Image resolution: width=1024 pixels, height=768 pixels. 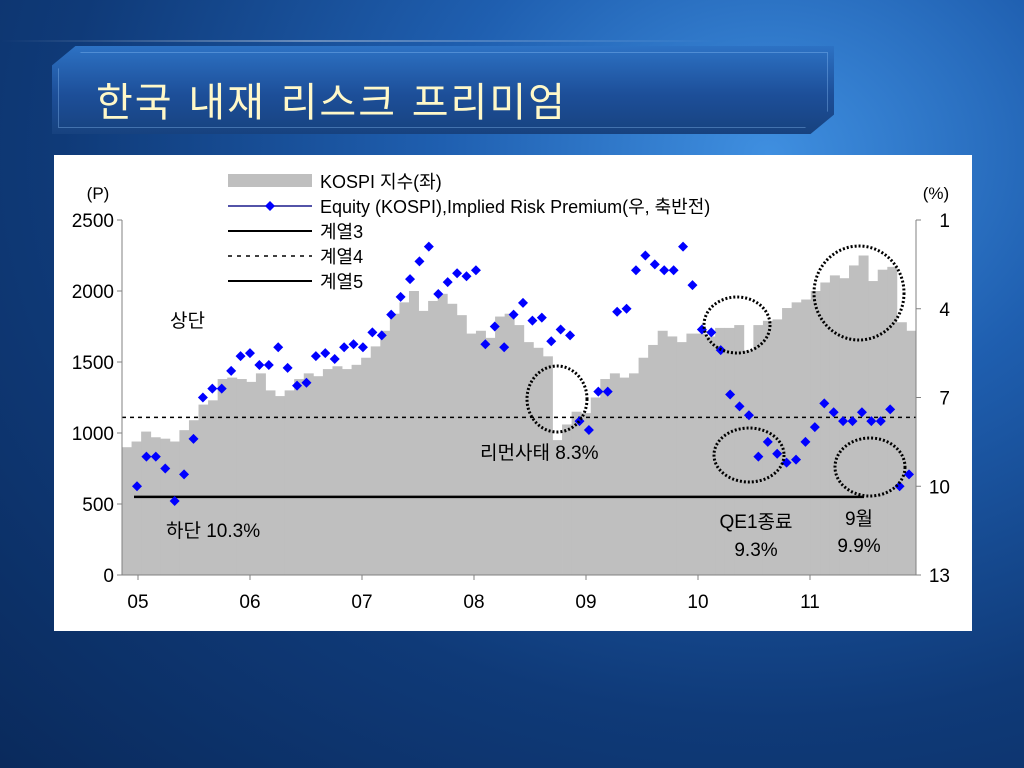 I want to click on x-tick-label: 06, so click(x=249, y=602).